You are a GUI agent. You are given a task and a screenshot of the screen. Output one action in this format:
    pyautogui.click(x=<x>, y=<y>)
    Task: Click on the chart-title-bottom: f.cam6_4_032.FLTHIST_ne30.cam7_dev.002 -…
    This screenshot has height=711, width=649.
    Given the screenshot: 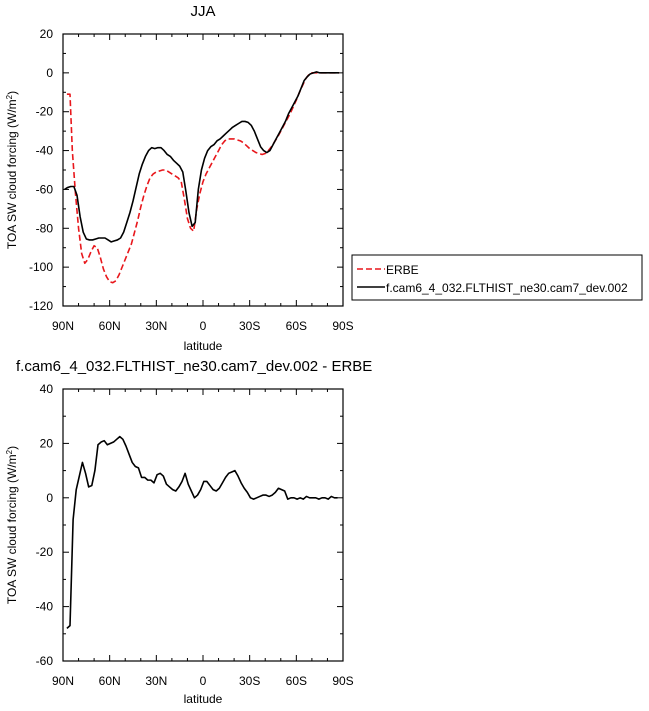 What is the action you would take?
    pyautogui.click(x=194, y=366)
    